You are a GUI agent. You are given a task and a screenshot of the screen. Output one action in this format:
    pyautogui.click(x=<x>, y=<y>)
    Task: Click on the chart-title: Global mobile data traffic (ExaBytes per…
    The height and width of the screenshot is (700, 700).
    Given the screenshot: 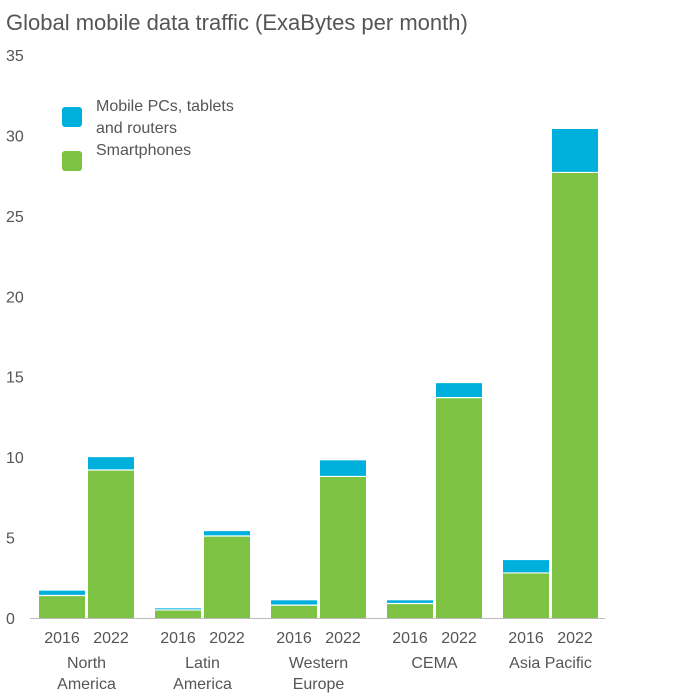 What is the action you would take?
    pyautogui.click(x=237, y=22)
    